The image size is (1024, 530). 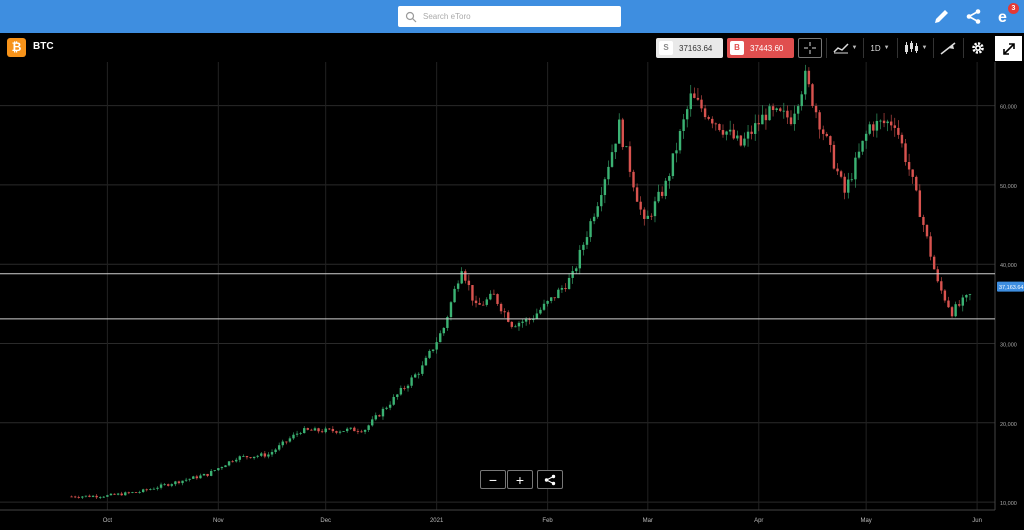 I want to click on chart-share-button, so click(x=550, y=479).